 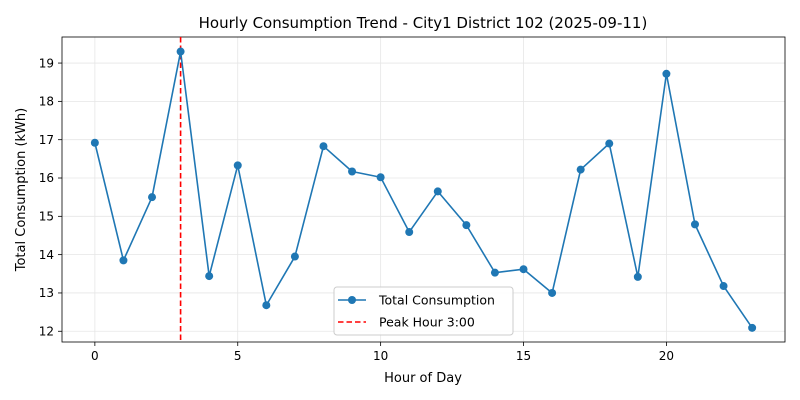 I want to click on legend-box, so click(x=423, y=311).